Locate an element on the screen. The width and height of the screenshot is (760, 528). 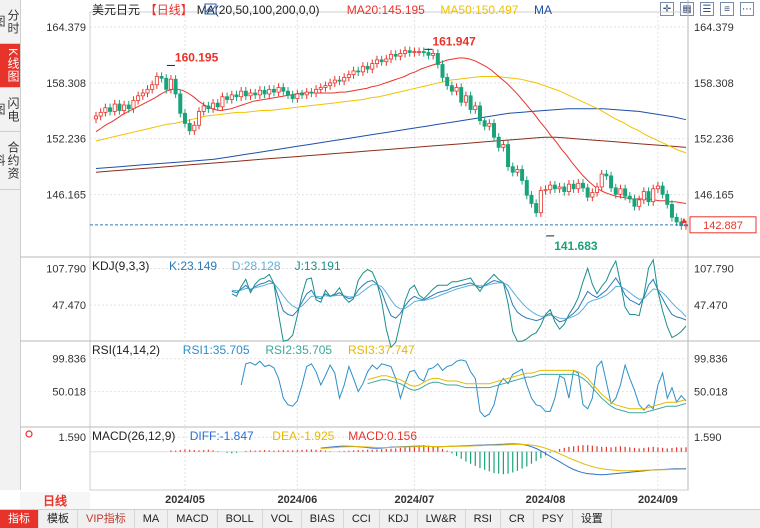
indicator-tab-11: RSI is located at coordinates (483, 519).